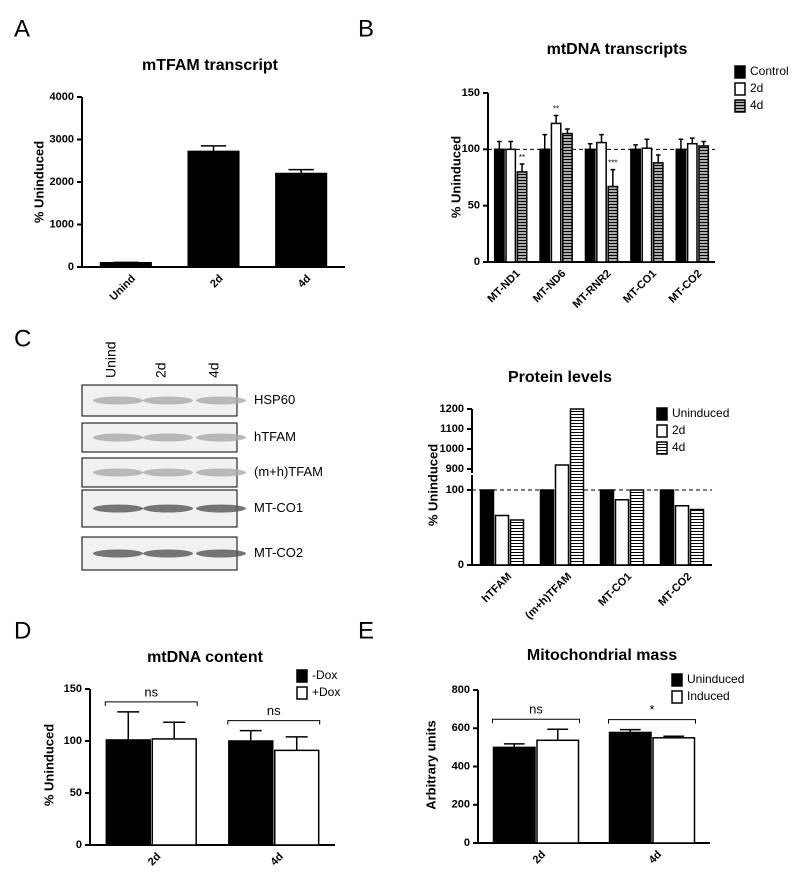 The height and width of the screenshot is (873, 800). I want to click on panel-label: B, so click(366, 28).